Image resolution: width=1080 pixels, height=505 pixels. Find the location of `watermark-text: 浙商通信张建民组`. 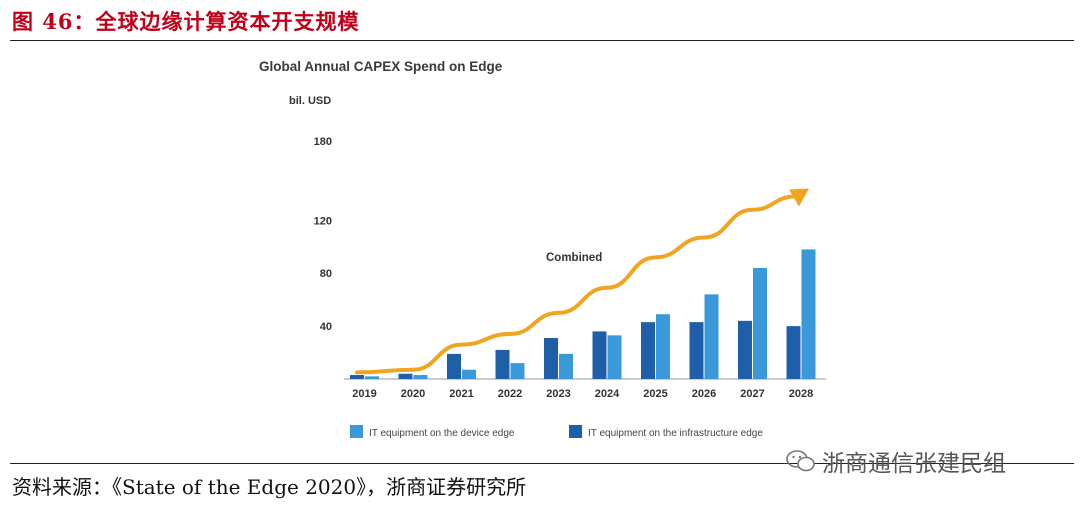

watermark-text: 浙商通信张建民组 is located at coordinates (914, 464).